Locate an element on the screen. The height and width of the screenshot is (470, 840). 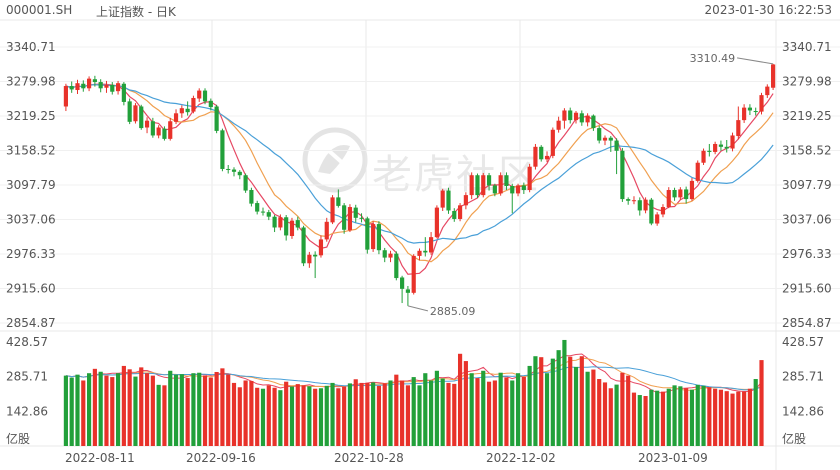
price-tick-right: 3037.06 is located at coordinates (807, 220).